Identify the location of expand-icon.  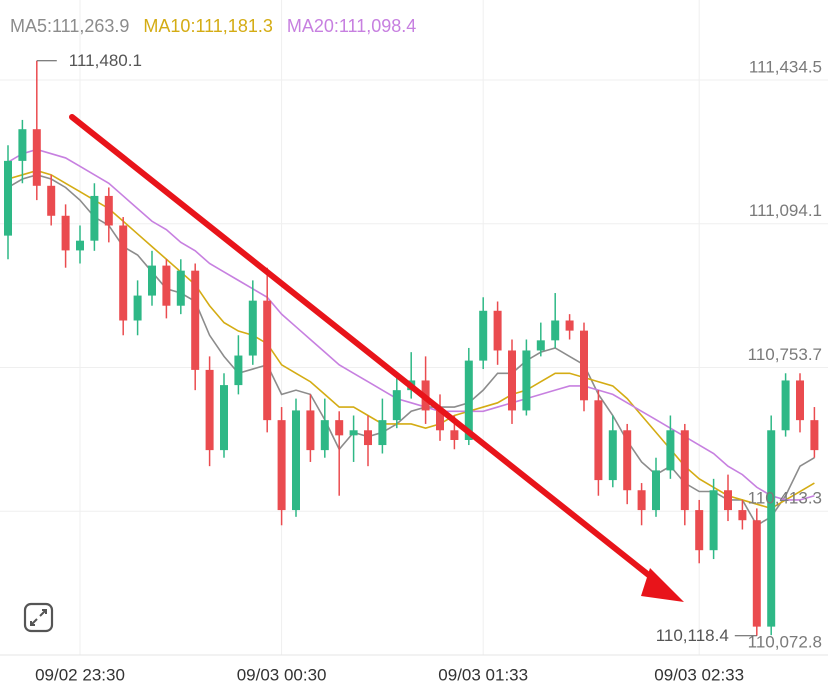
(38, 617).